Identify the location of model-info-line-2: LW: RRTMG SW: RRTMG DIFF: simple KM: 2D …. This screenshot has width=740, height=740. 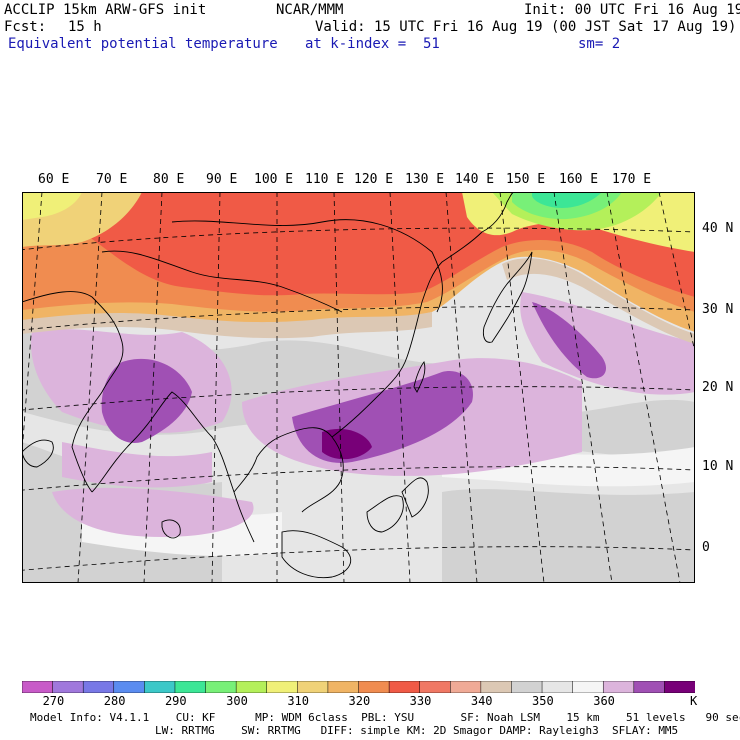
(417, 730).